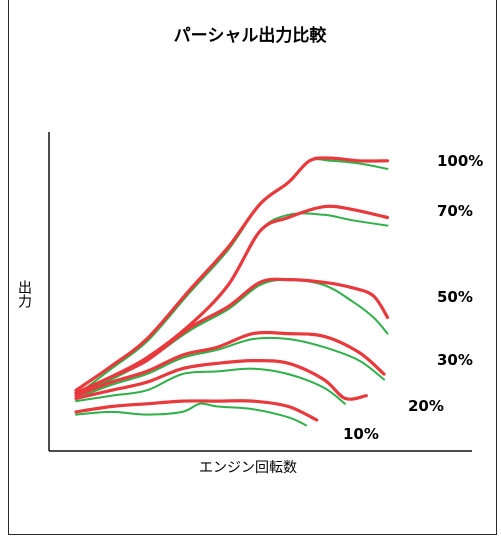  Describe the element at coordinates (455, 360) in the screenshot. I see `series-label-30: 30%` at that location.